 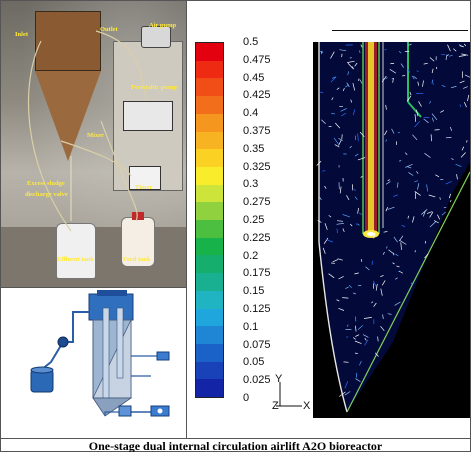 I want to click on colorbar-tick-label: 0.15, so click(x=254, y=291).